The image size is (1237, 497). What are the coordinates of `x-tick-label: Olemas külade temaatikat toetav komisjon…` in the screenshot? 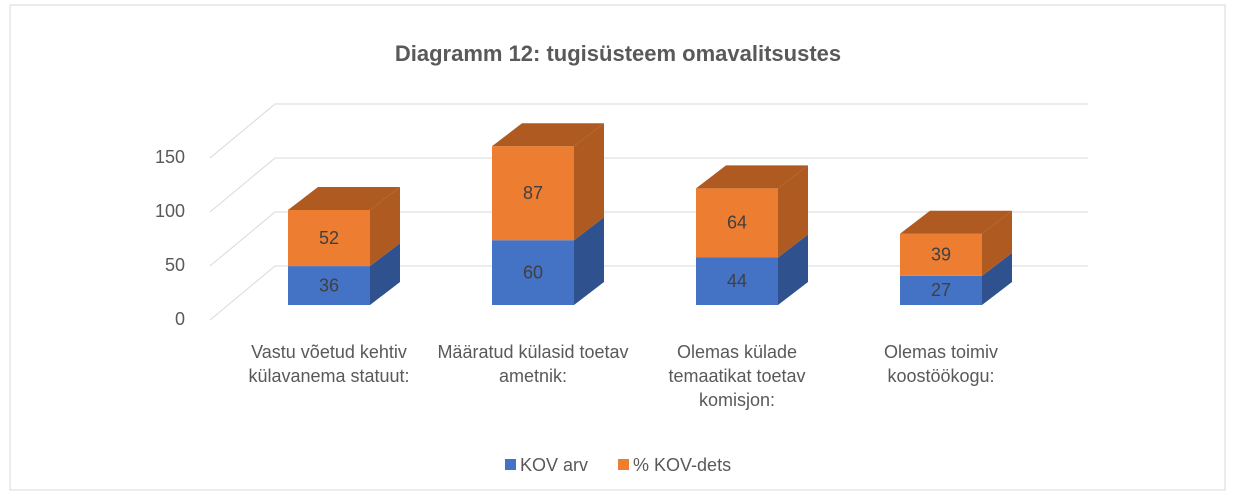 It's located at (737, 376).